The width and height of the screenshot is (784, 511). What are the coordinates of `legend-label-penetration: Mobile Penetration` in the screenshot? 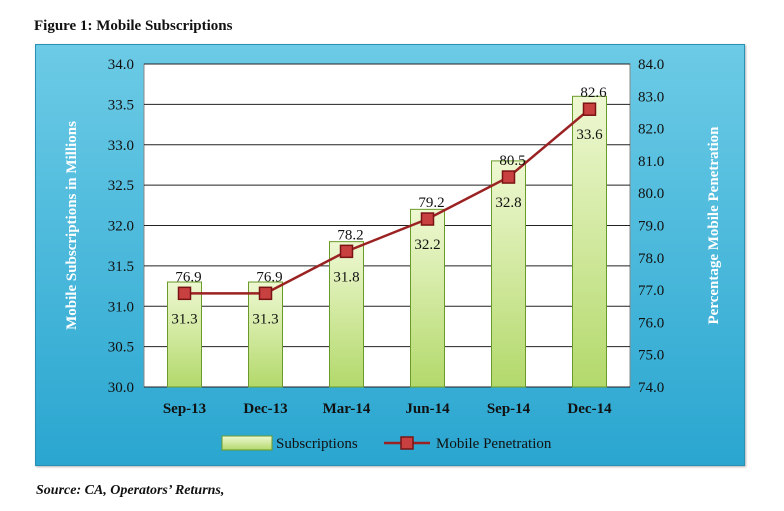 It's located at (494, 444).